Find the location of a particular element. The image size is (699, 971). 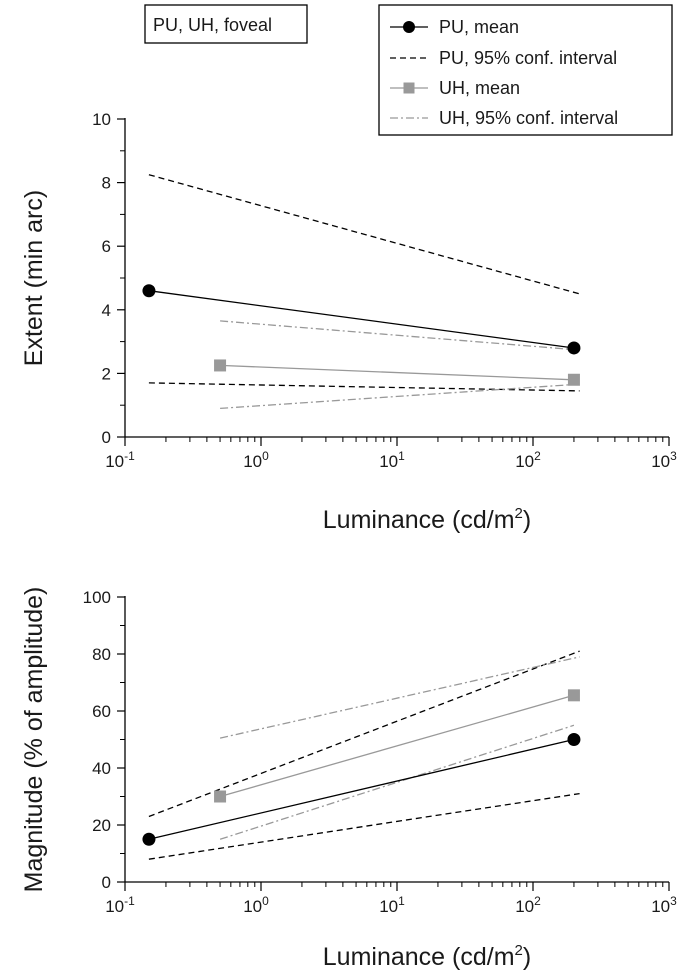

y-tick-label: 60 is located at coordinates (101, 711).